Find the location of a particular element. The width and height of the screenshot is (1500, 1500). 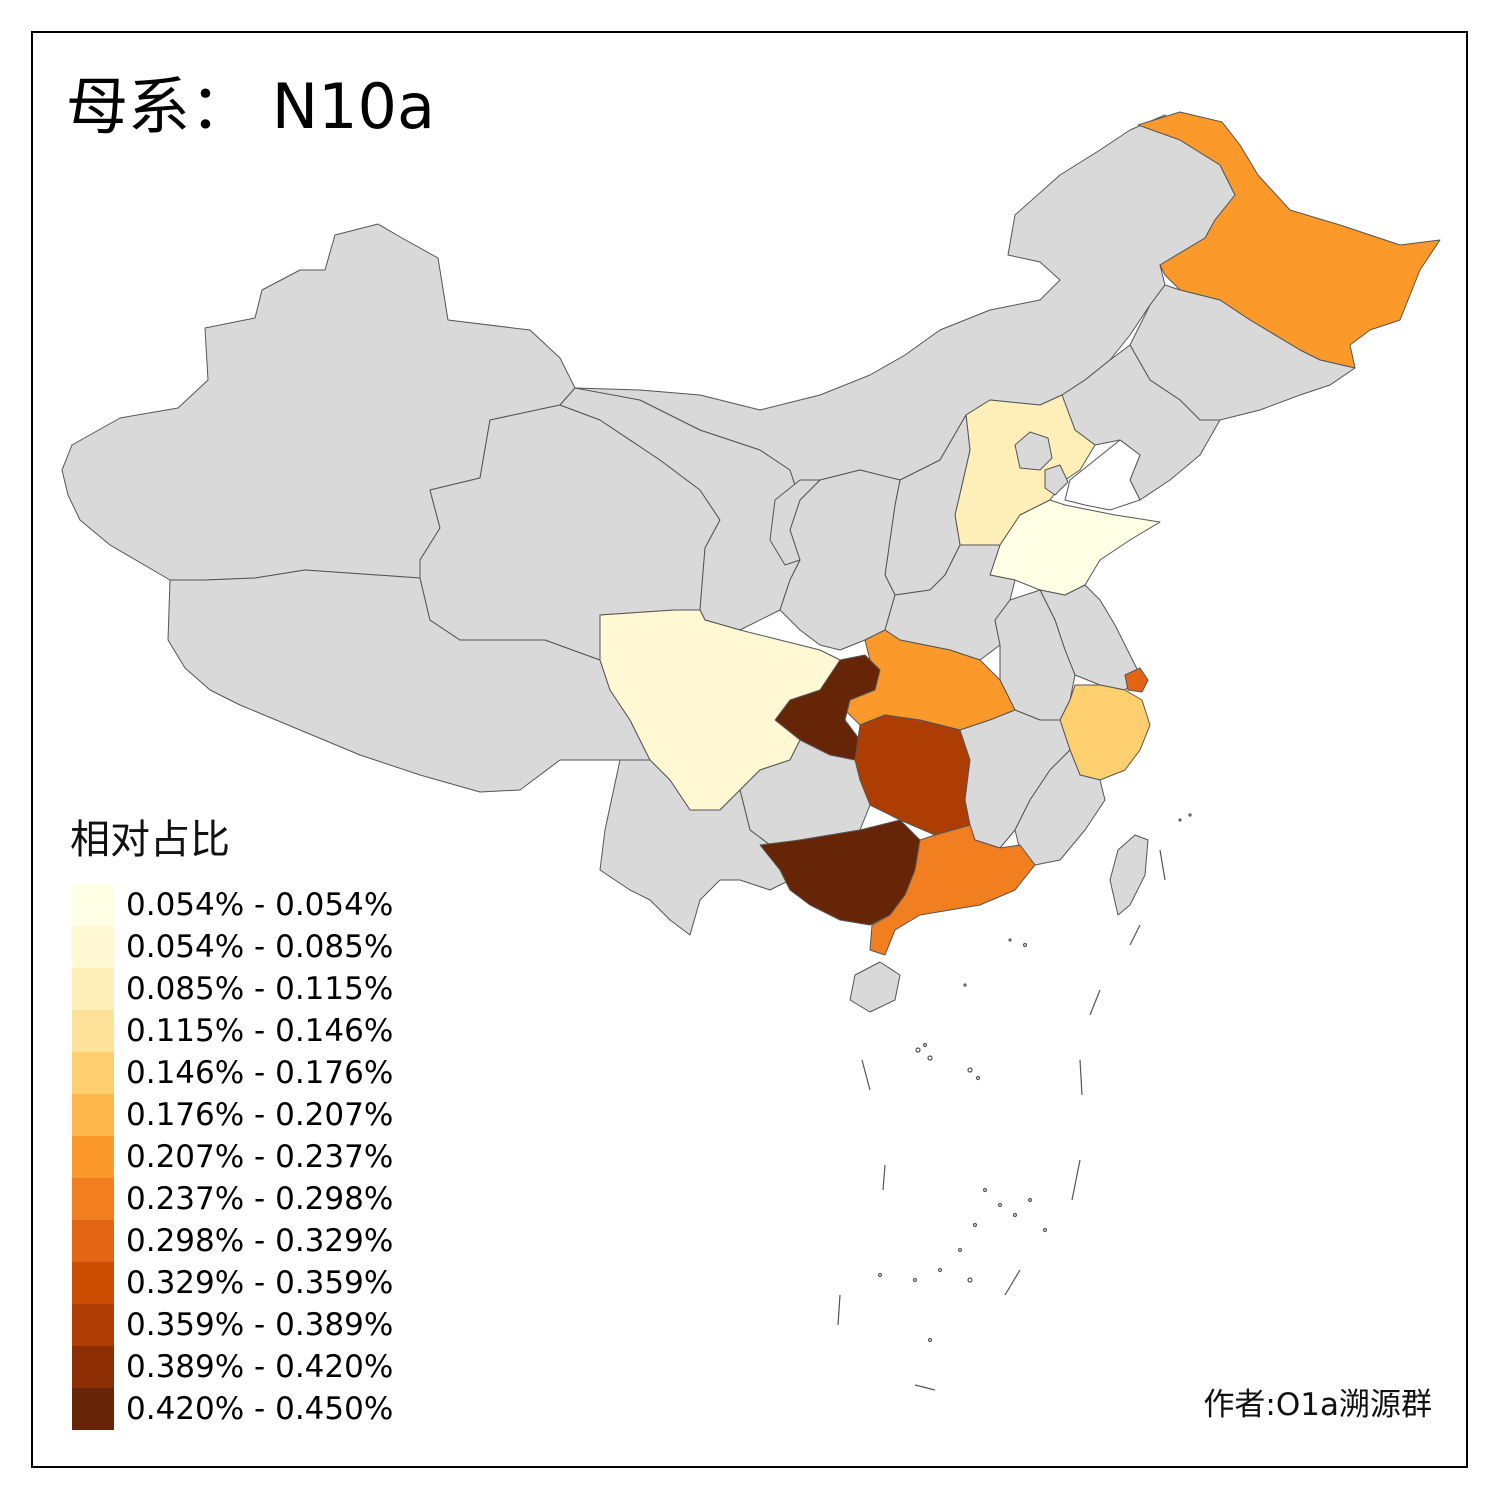

region-tianjin is located at coordinates (1056, 480).